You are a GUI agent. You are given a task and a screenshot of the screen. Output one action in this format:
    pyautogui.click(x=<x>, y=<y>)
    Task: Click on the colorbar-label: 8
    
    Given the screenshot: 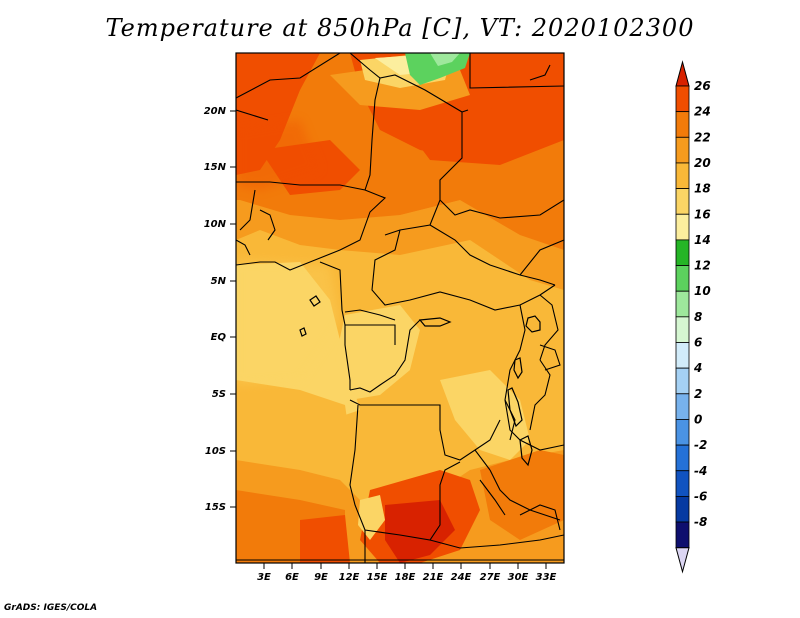 What is the action you would take?
    pyautogui.click(x=698, y=317)
    